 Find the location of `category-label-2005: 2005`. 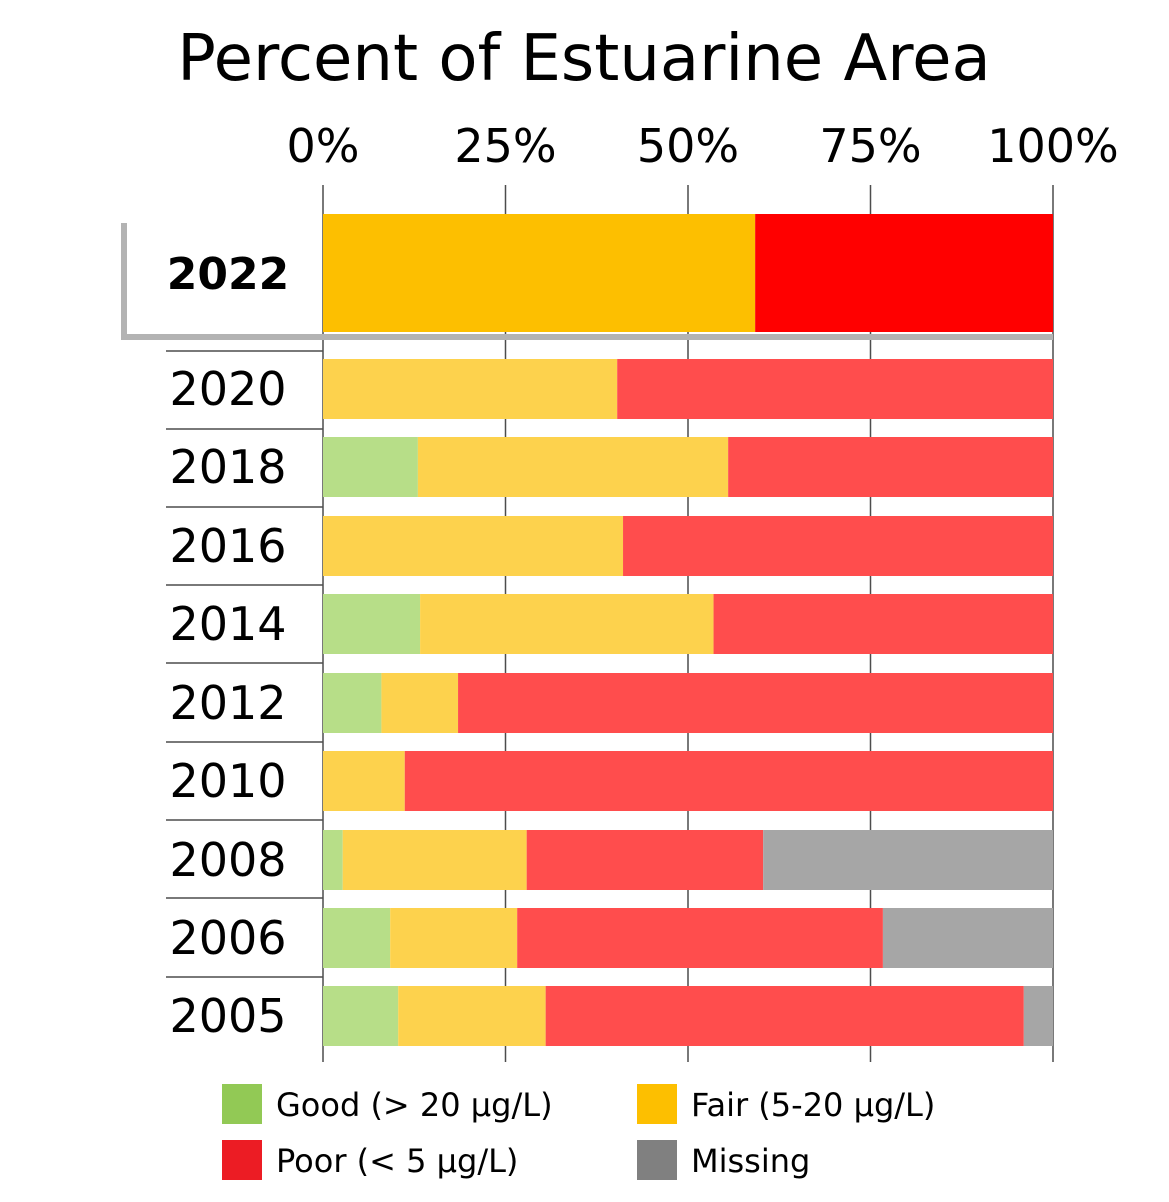

category-label-2005: 2005 is located at coordinates (227, 1016).